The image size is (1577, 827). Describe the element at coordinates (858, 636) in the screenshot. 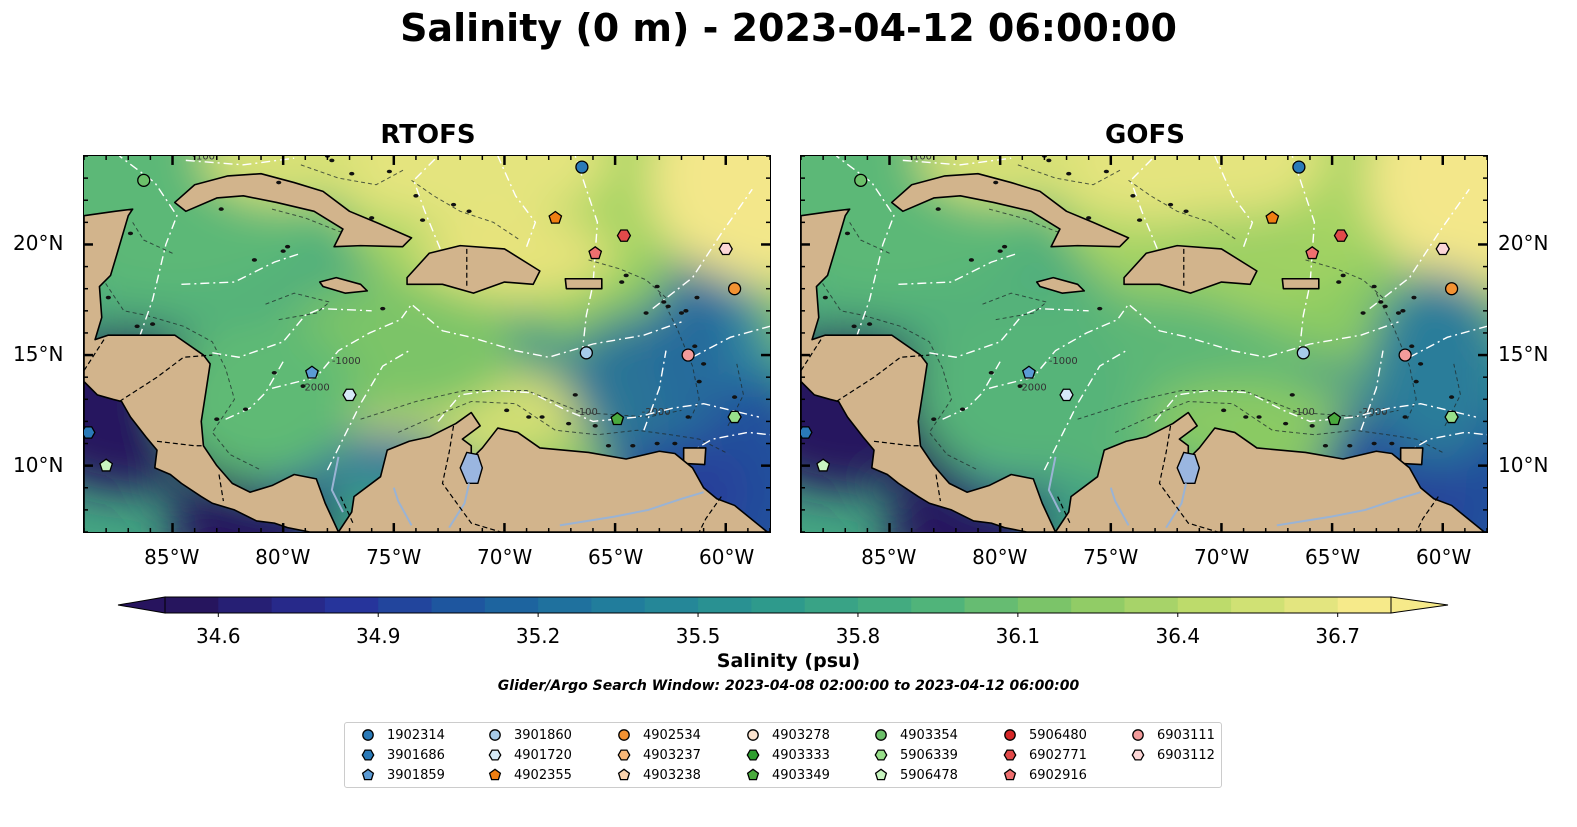

I see `colorbar-tick-label: 35.8` at that location.